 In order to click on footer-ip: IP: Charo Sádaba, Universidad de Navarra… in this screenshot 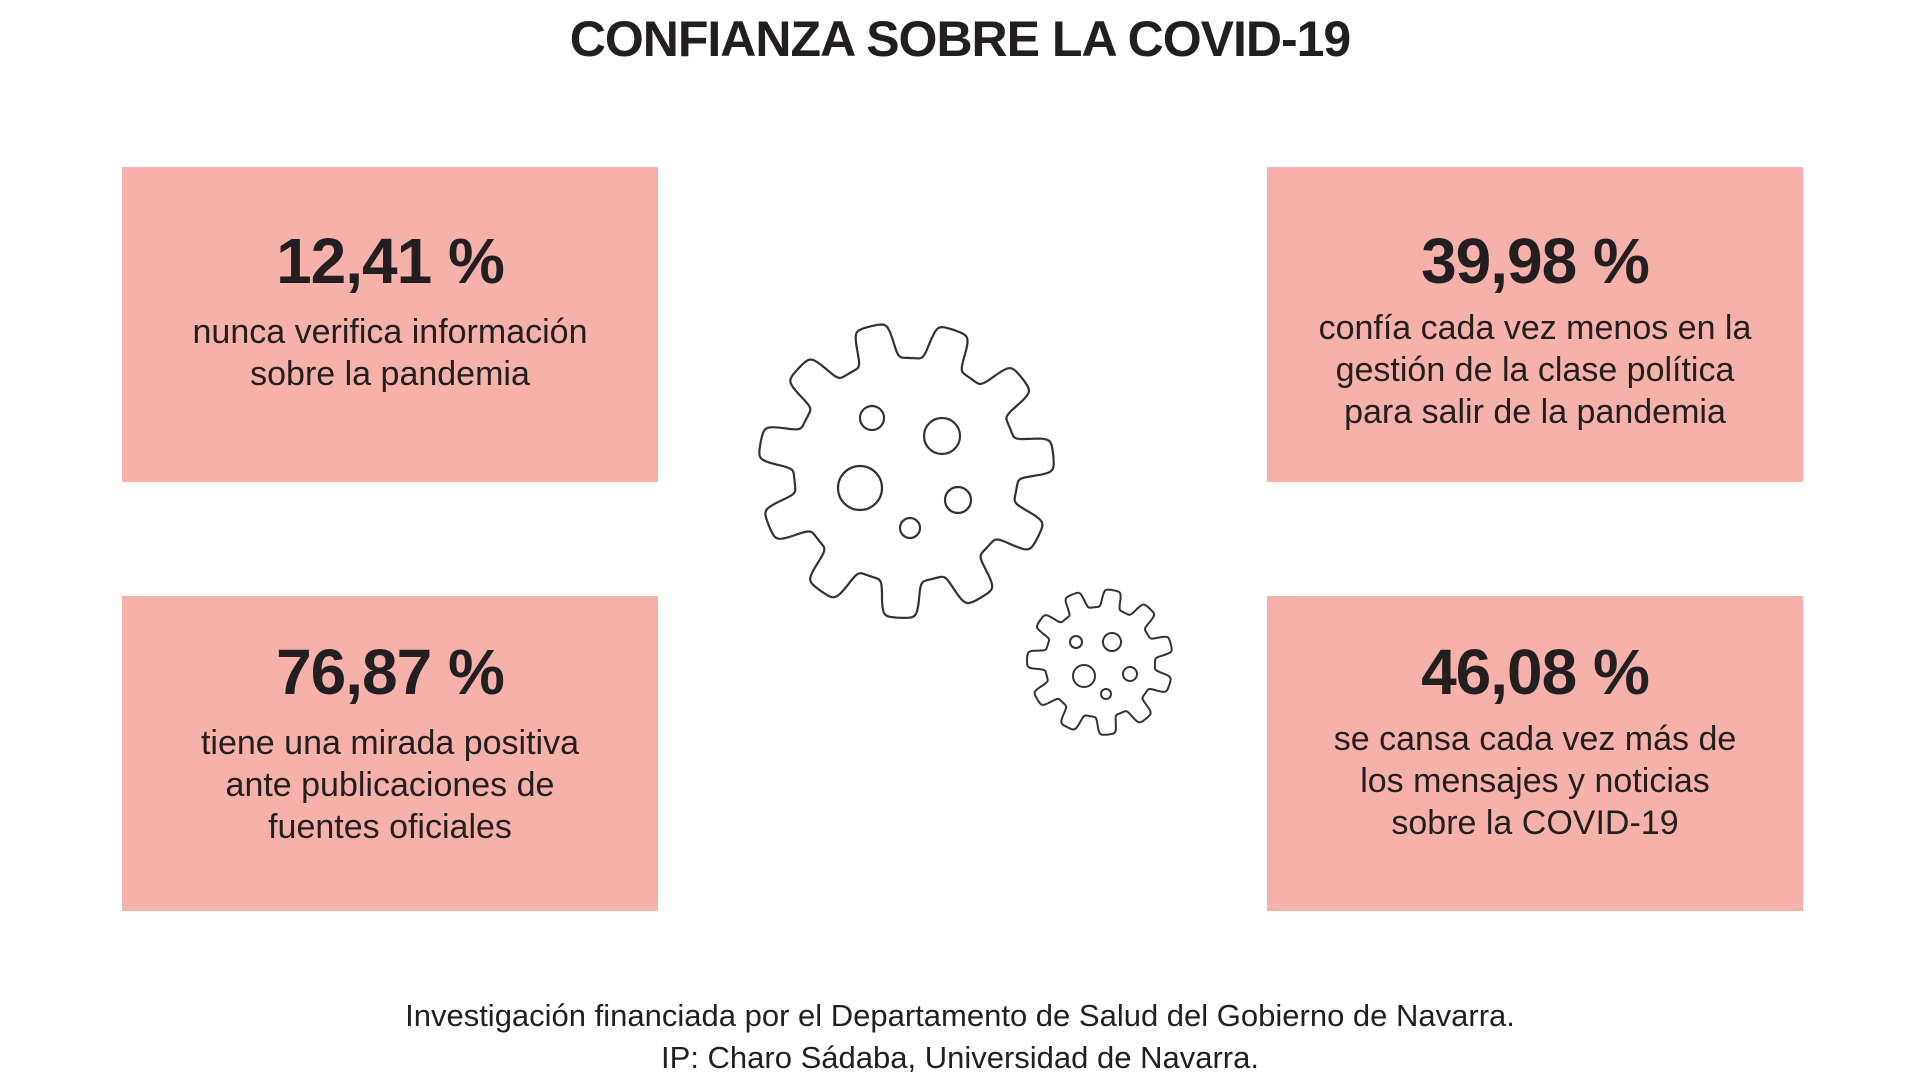, I will do `click(960, 1057)`.